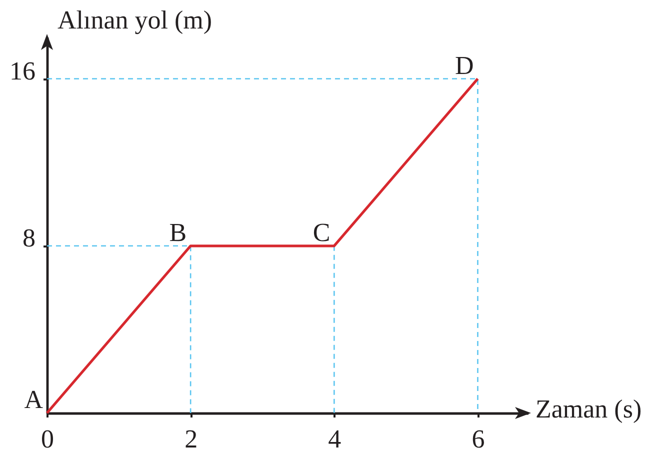 The height and width of the screenshot is (456, 657). Describe the element at coordinates (464, 65) in the screenshot. I see `annotation: D` at that location.